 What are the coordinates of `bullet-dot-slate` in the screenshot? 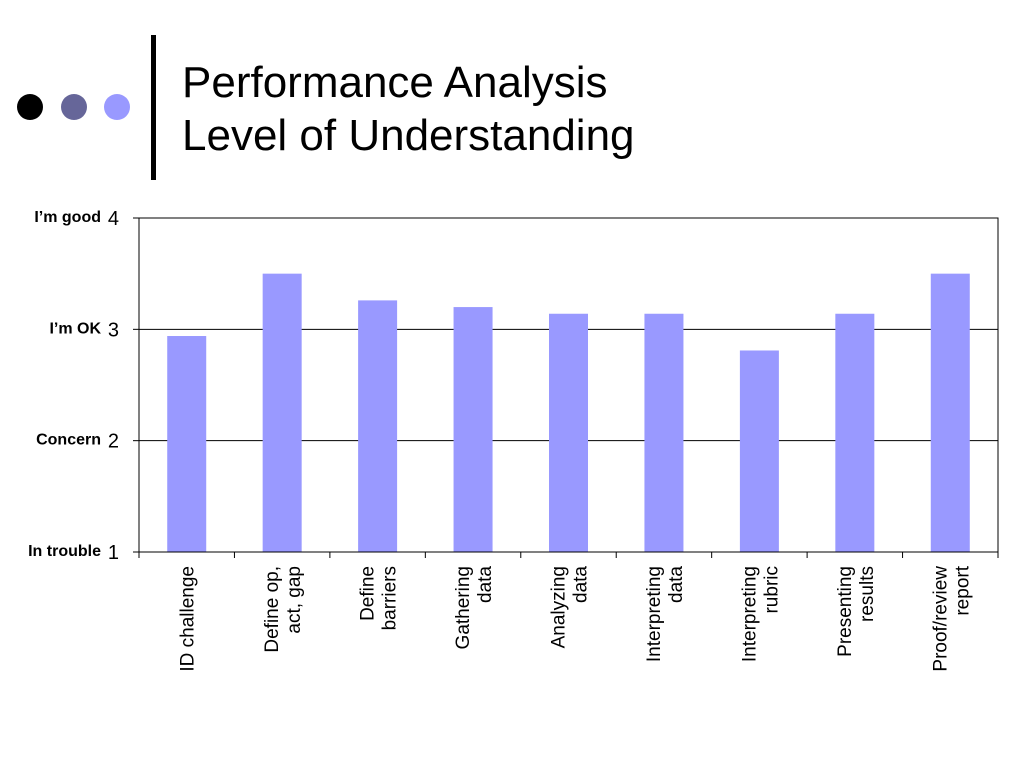 It's located at (74, 107).